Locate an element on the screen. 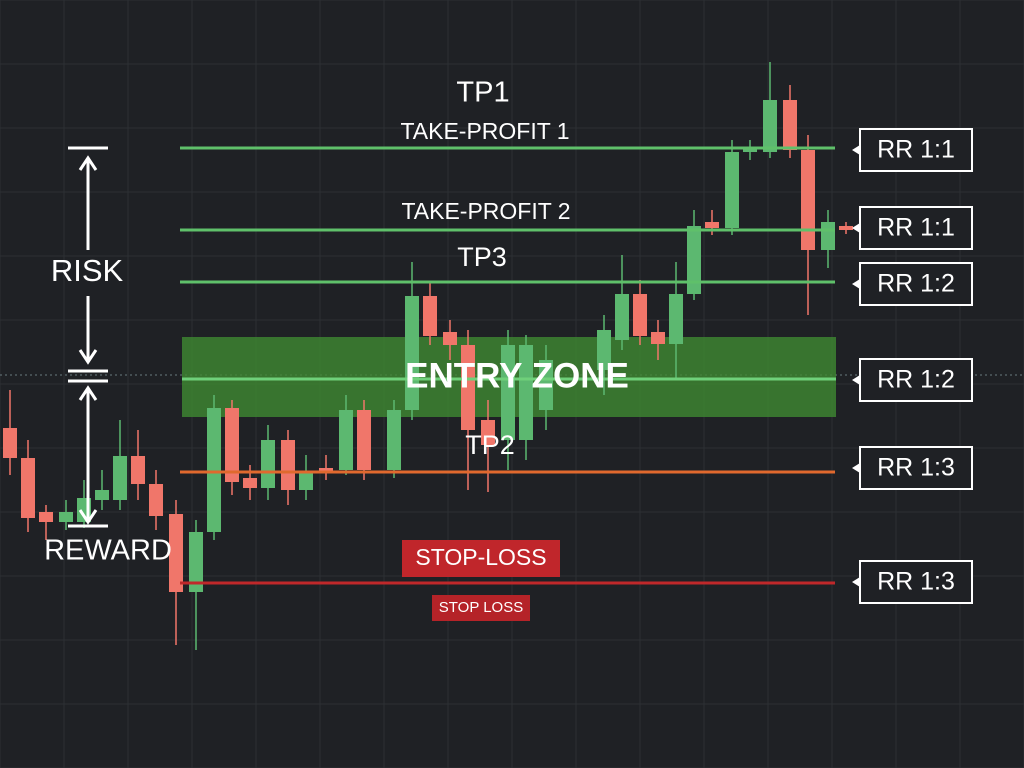  risk-label: RISK is located at coordinates (87, 270).